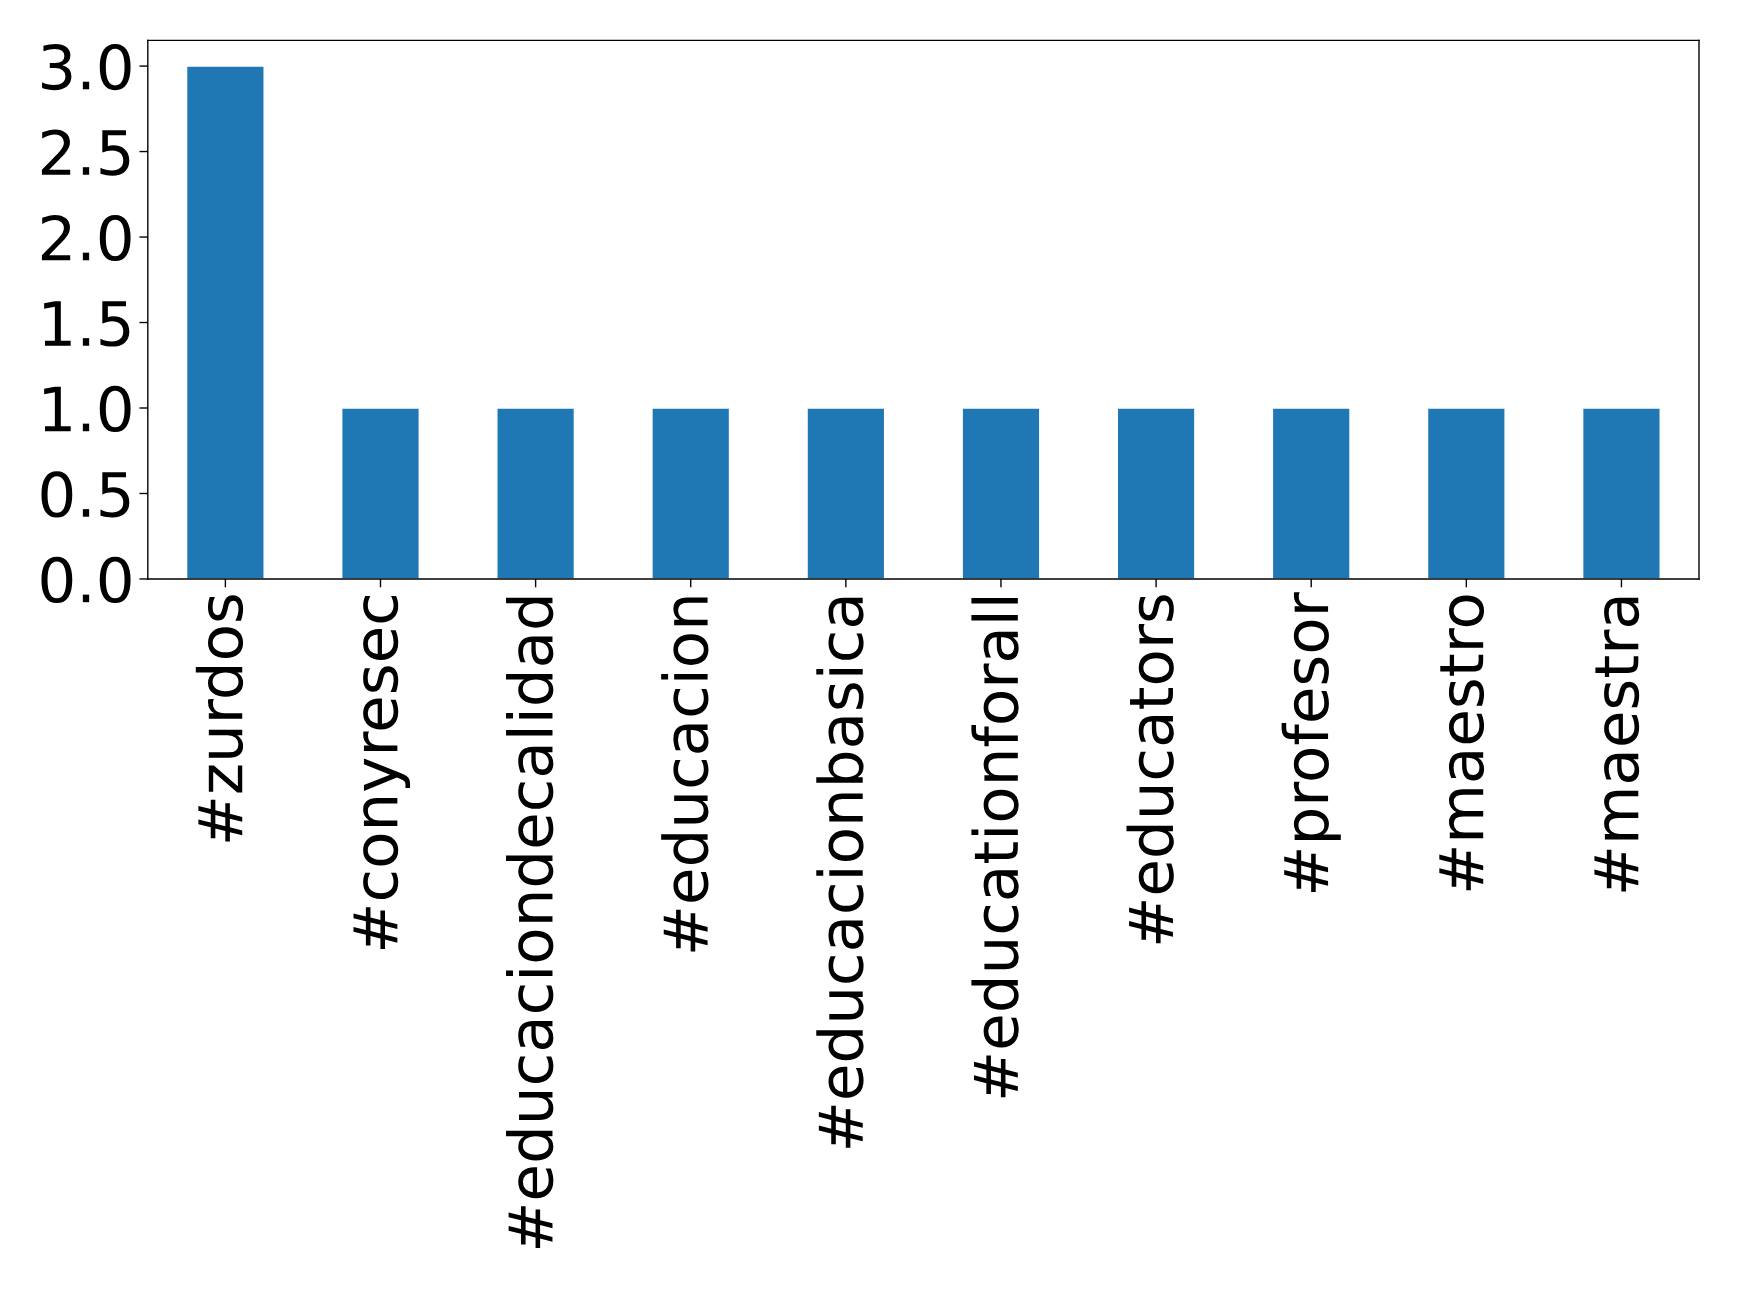 Image resolution: width=1739 pixels, height=1304 pixels. I want to click on y-tick-label: 3.0, so click(86, 67).